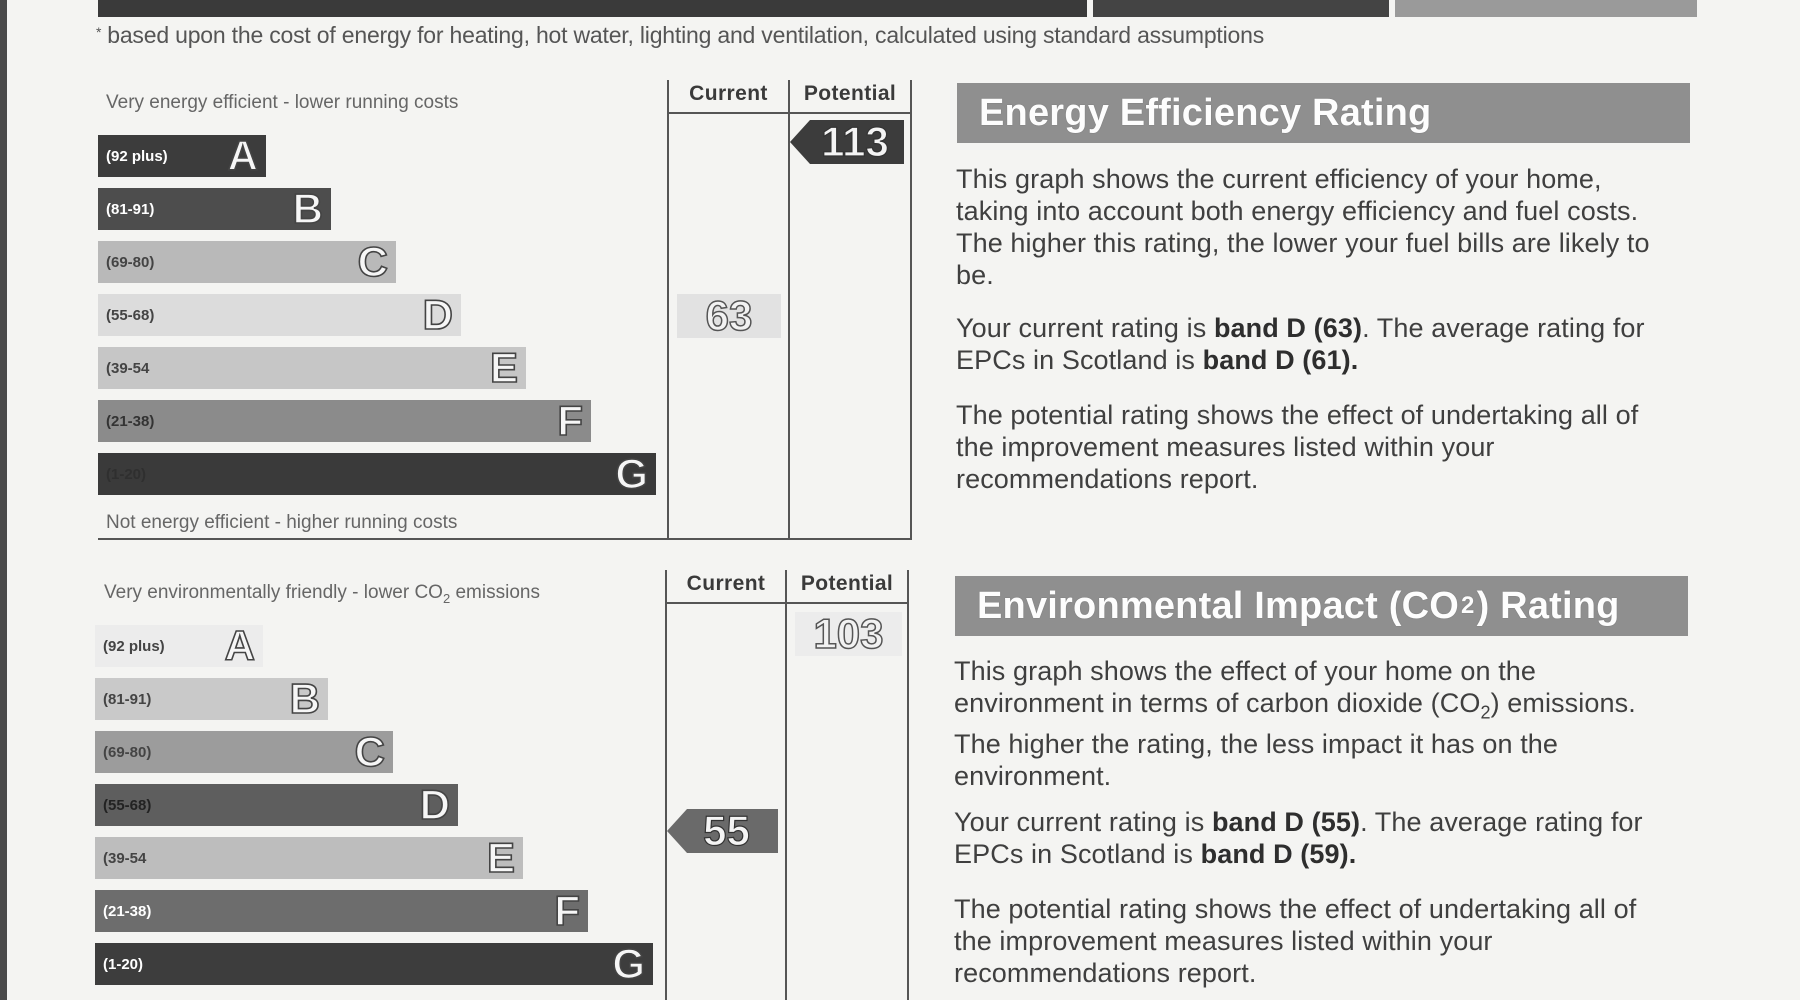  Describe the element at coordinates (126, 474) in the screenshot. I see `energy-band-range: (1-20)` at that location.